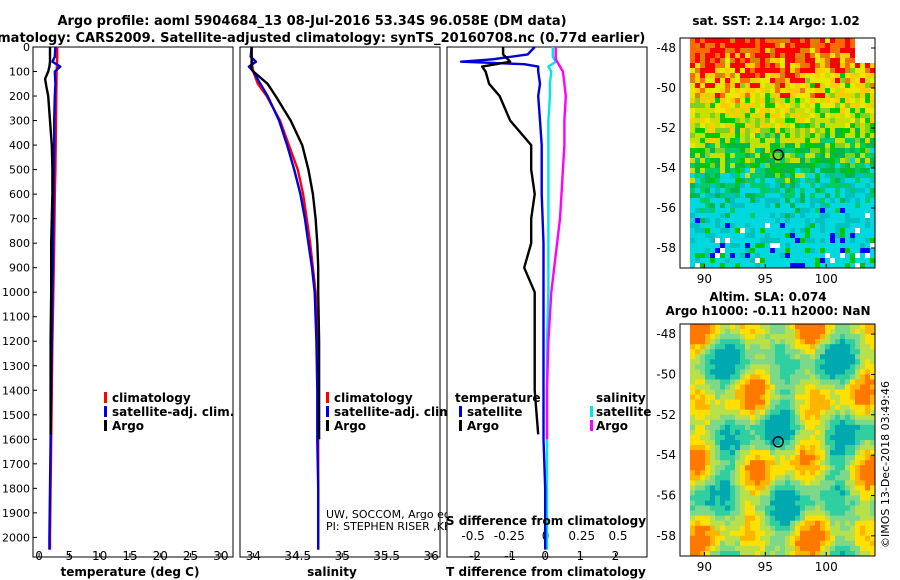 Image resolution: width=900 pixels, height=580 pixels. Describe the element at coordinates (591, 411) in the screenshot. I see `legend-swatch-s-satellite` at that location.